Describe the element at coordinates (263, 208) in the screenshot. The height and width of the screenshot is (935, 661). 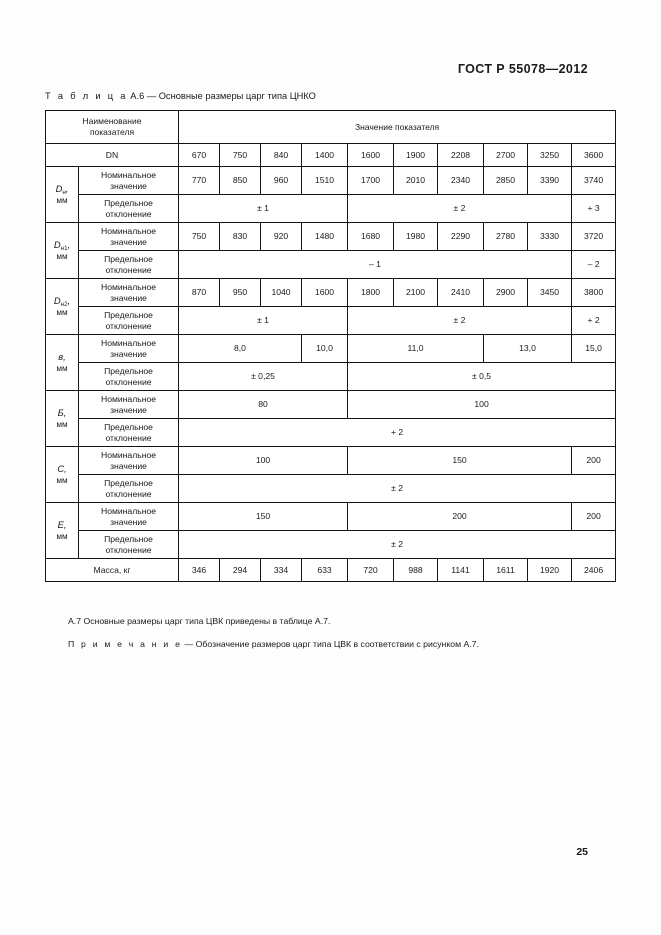
I see `section-0-deviation-span-0: ± 1` at that location.